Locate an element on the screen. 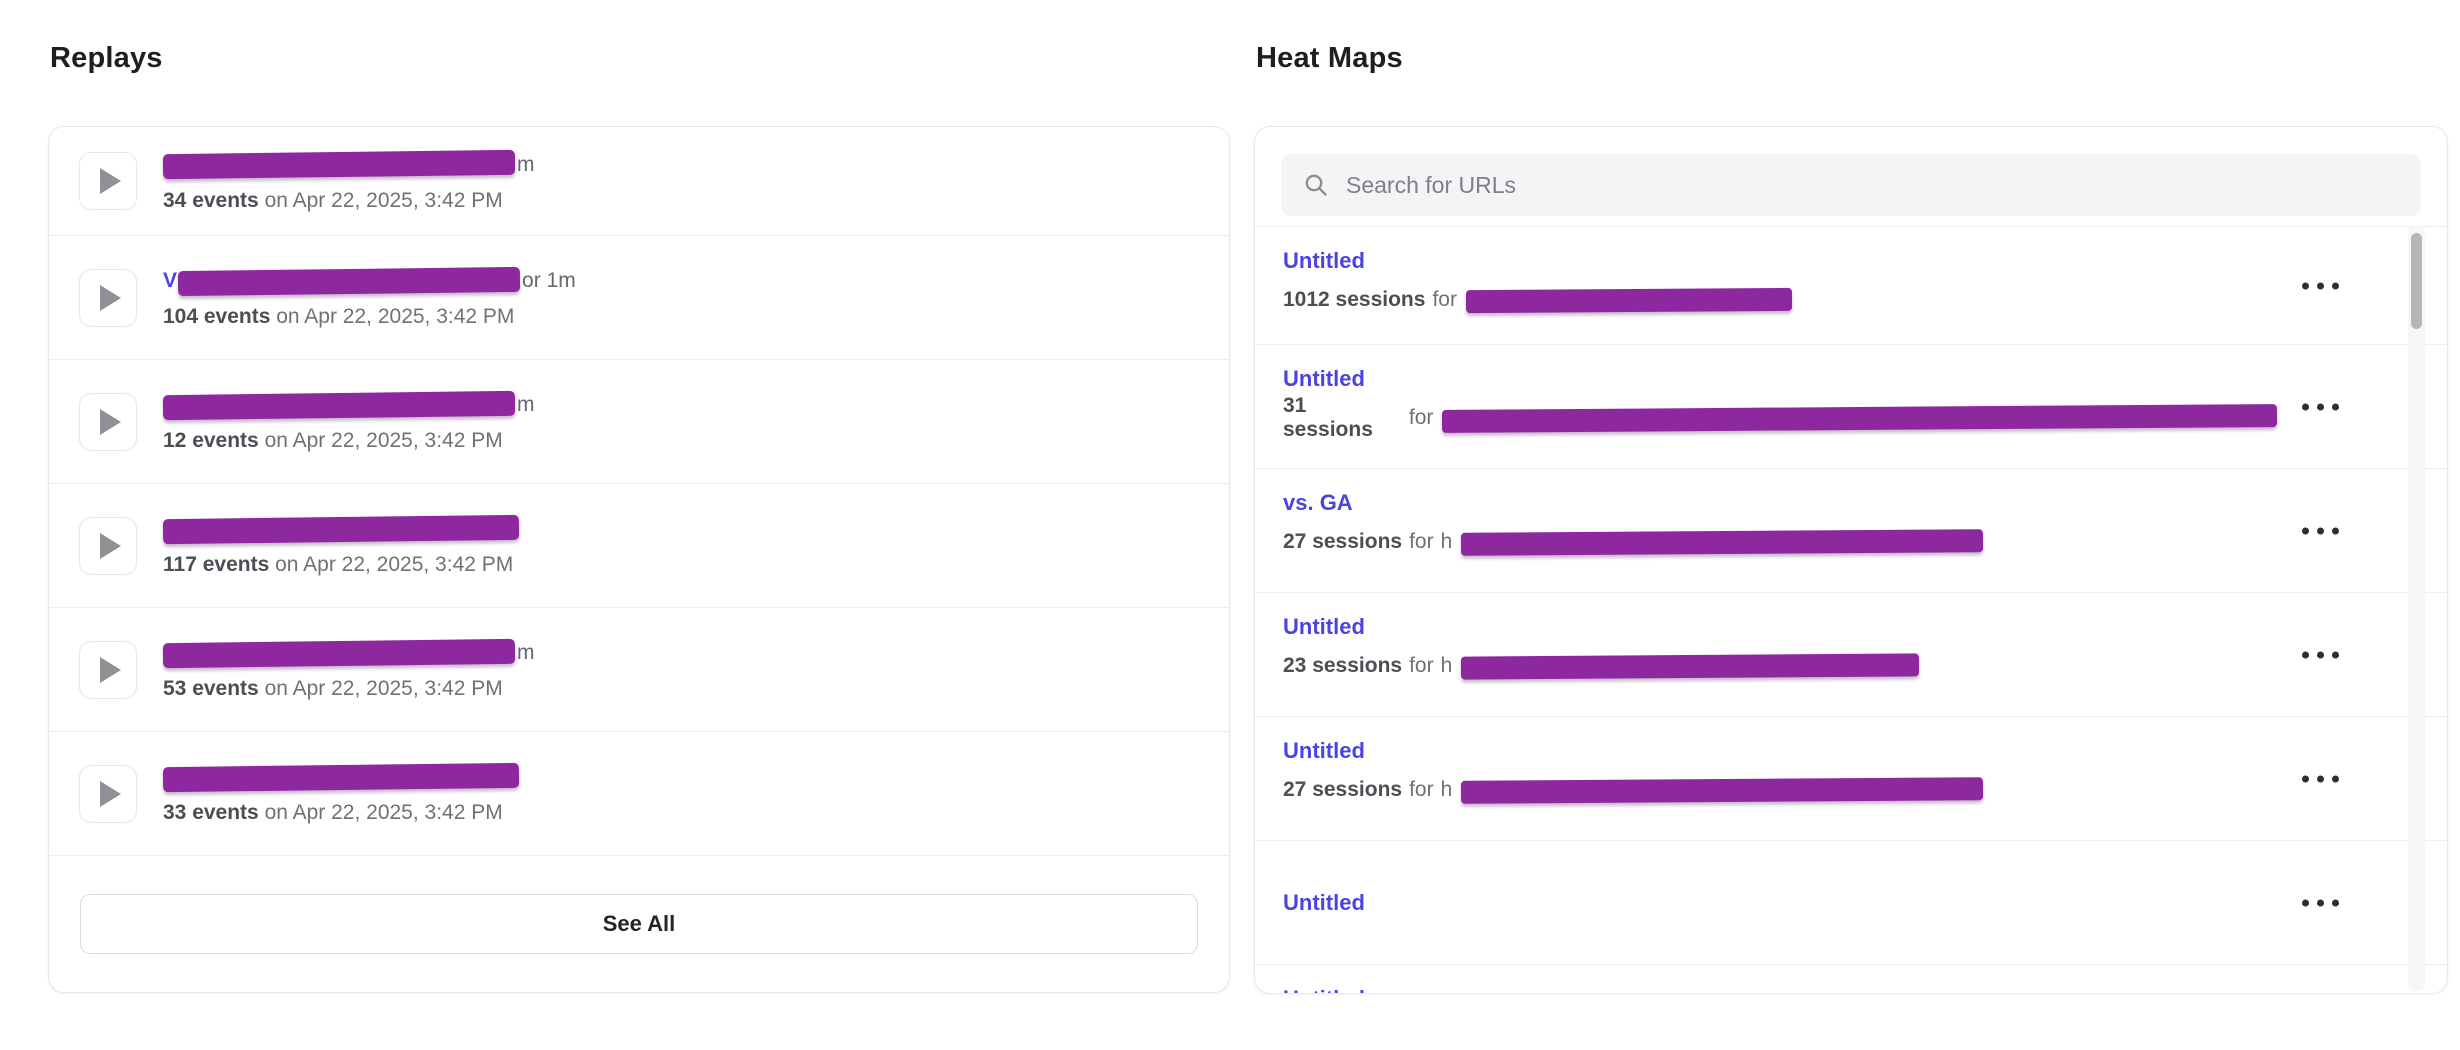 The image size is (2460, 1050). redacted-name-suffix: or 1m is located at coordinates (549, 280).